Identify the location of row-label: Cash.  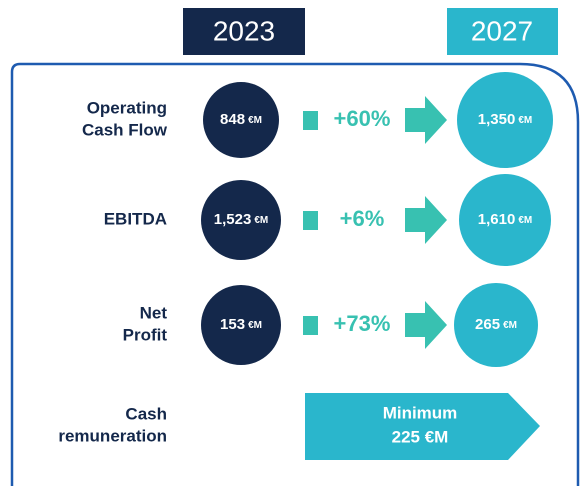
(146, 413).